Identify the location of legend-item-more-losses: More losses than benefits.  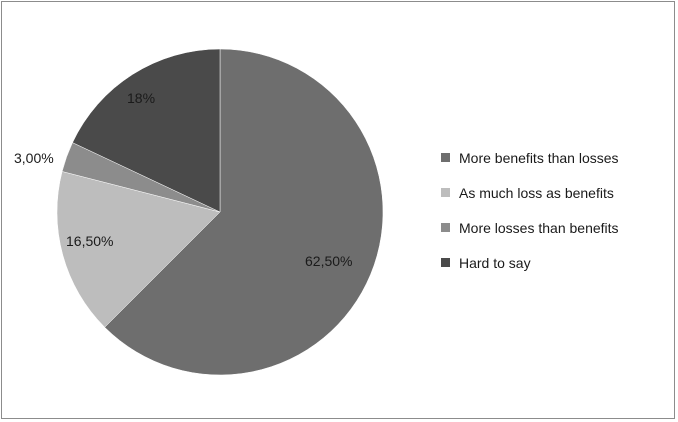
(530, 227).